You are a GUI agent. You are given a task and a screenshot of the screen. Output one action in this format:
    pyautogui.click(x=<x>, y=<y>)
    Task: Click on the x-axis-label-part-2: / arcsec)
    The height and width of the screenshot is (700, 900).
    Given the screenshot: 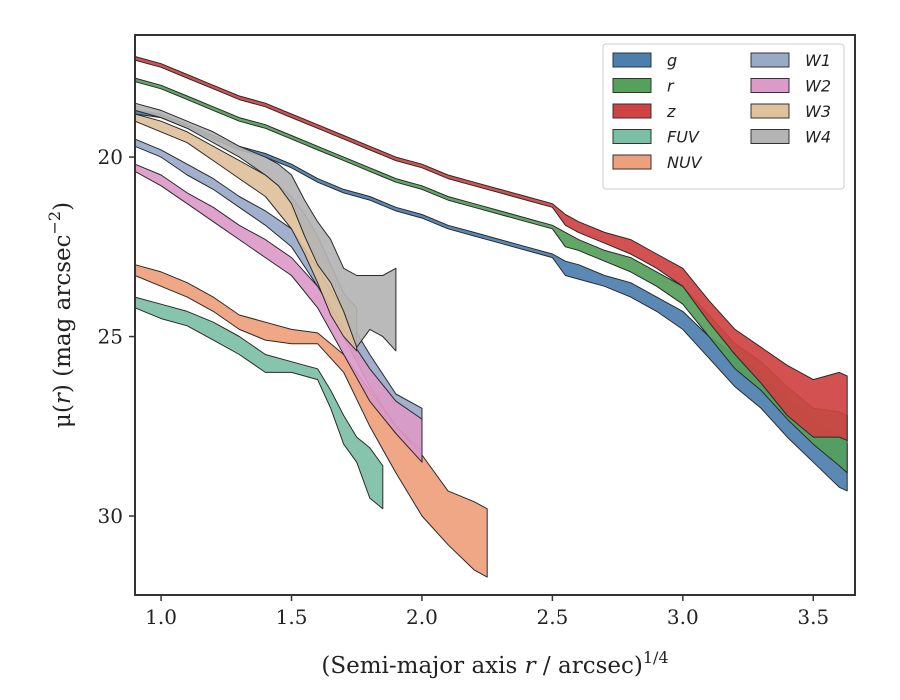 What is the action you would take?
    pyautogui.click(x=589, y=666)
    